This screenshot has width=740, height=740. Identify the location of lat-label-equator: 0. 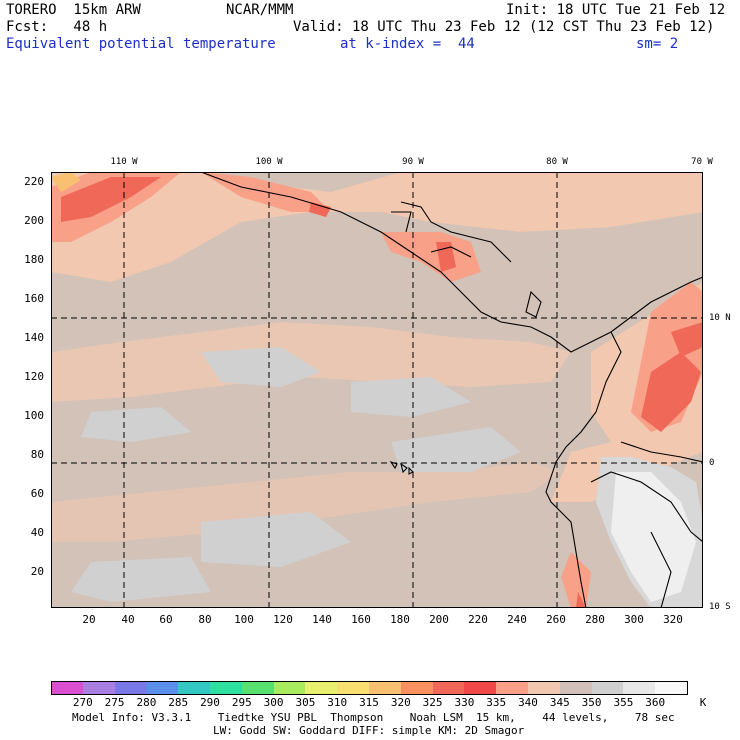
(712, 463).